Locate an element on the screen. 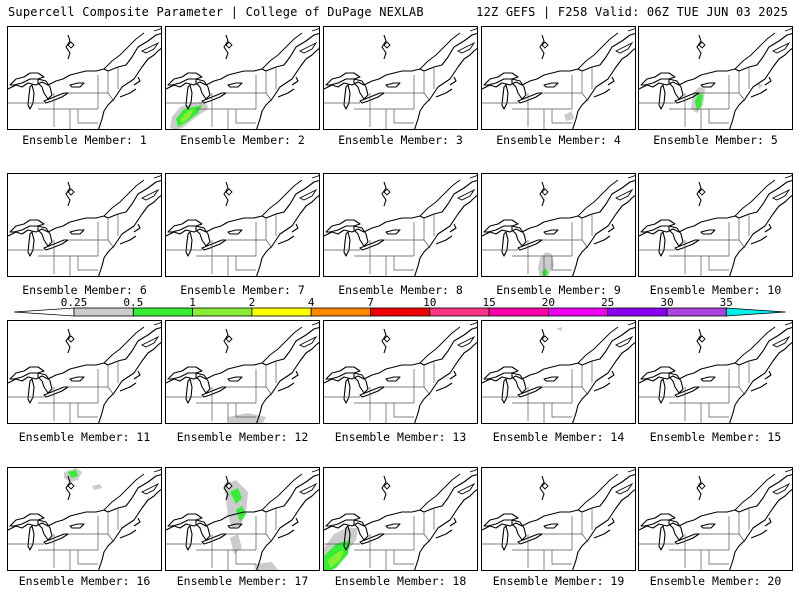 The width and height of the screenshot is (800, 600). panel-label: Ensemble Member: 19 is located at coordinates (558, 581).